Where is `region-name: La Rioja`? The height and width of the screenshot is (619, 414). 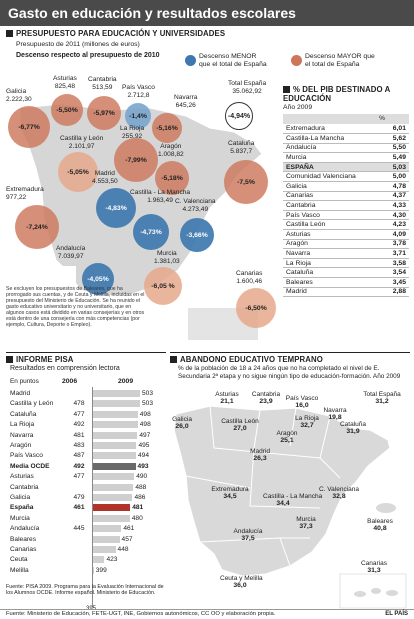 region-name: La Rioja is located at coordinates (132, 128).